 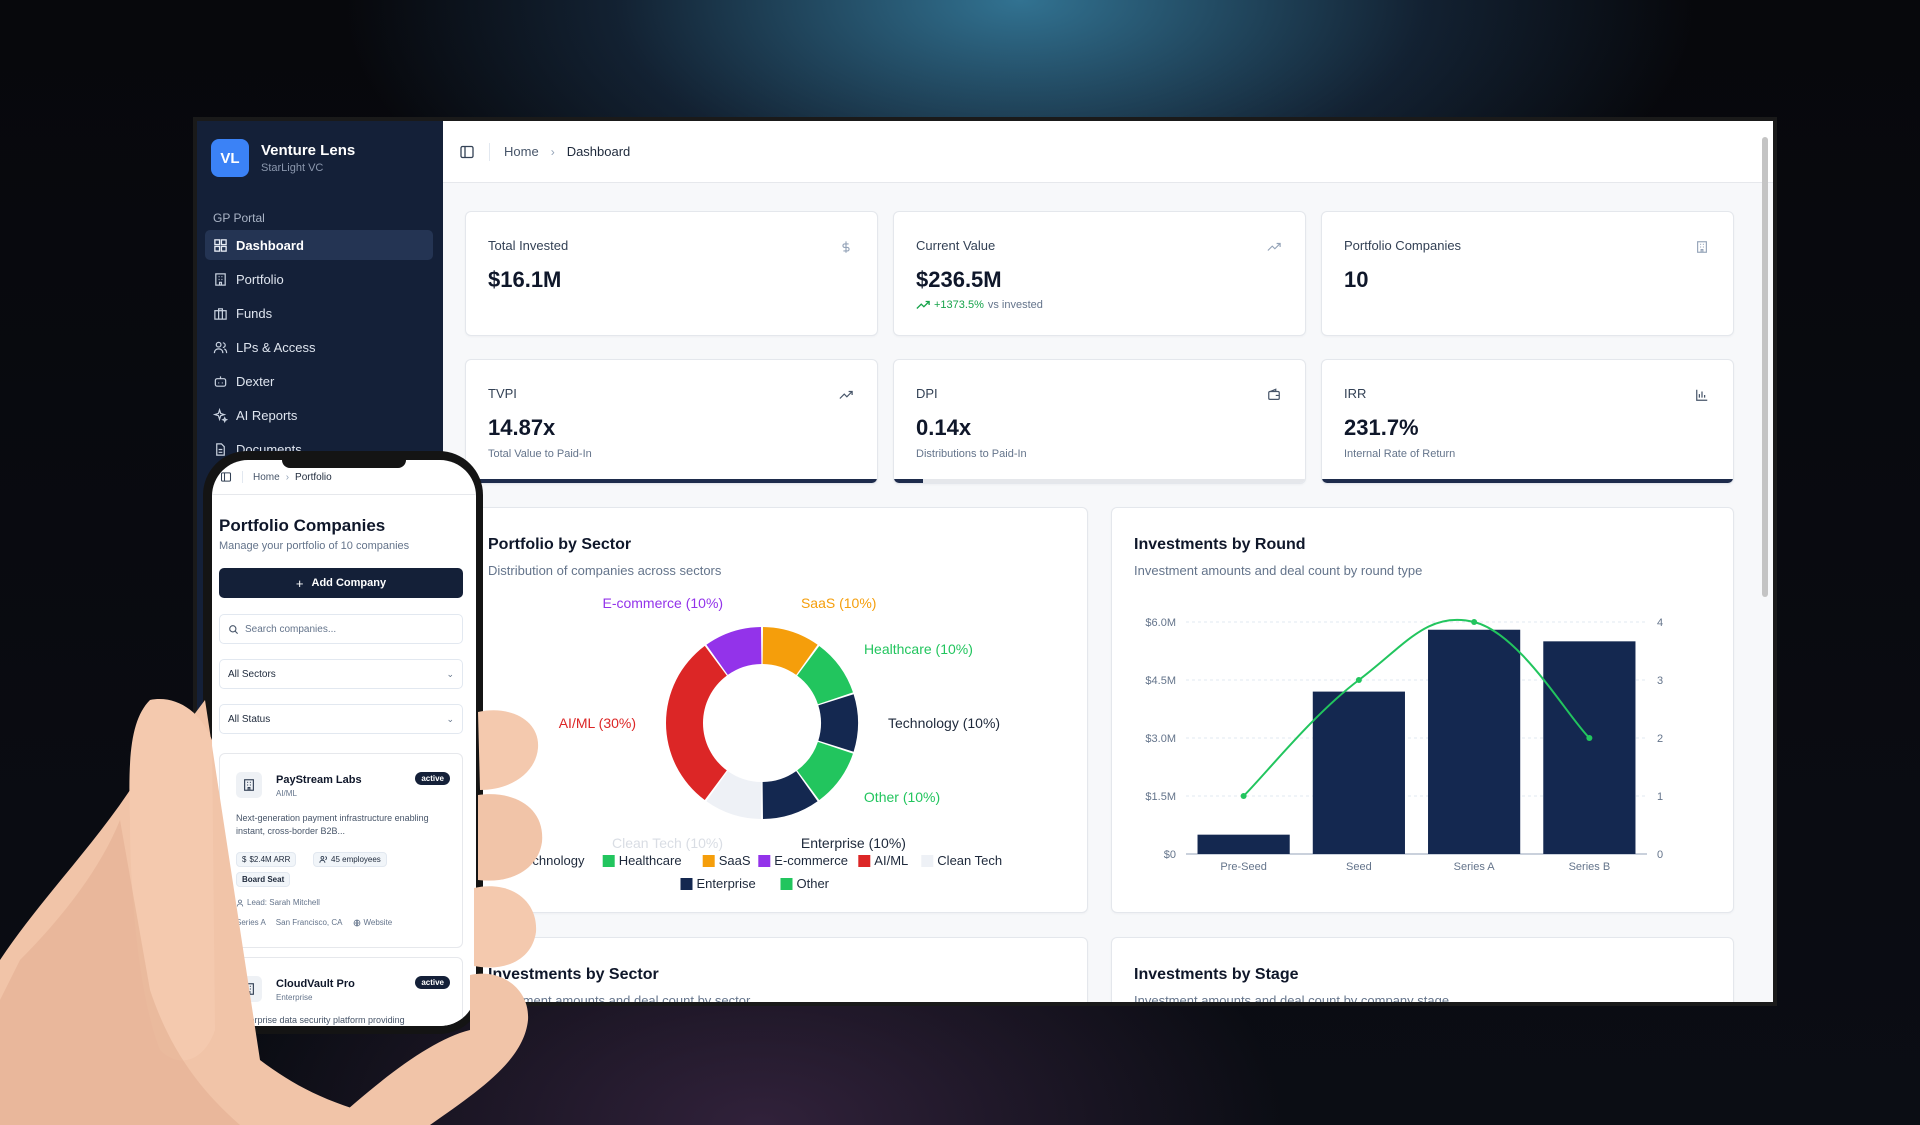 What do you see at coordinates (838, 603) in the screenshot?
I see `donut-label: SaaS (10%)` at bounding box center [838, 603].